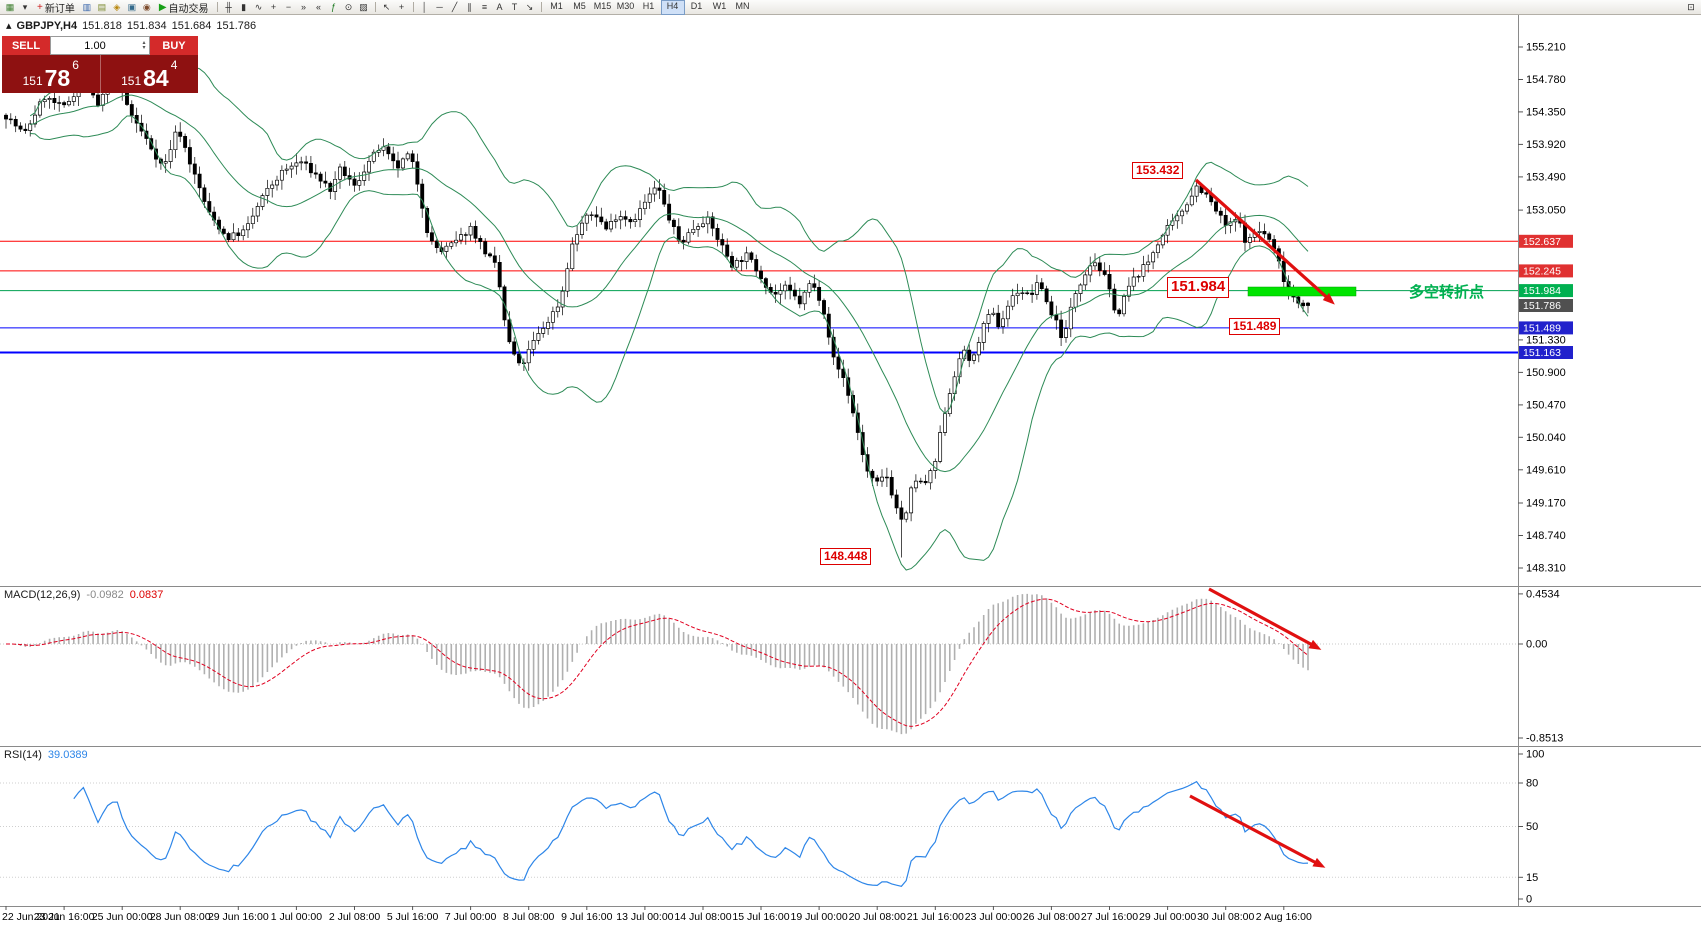 This screenshot has width=1701, height=940. I want to click on svg-text: 153.050, so click(1546, 211).